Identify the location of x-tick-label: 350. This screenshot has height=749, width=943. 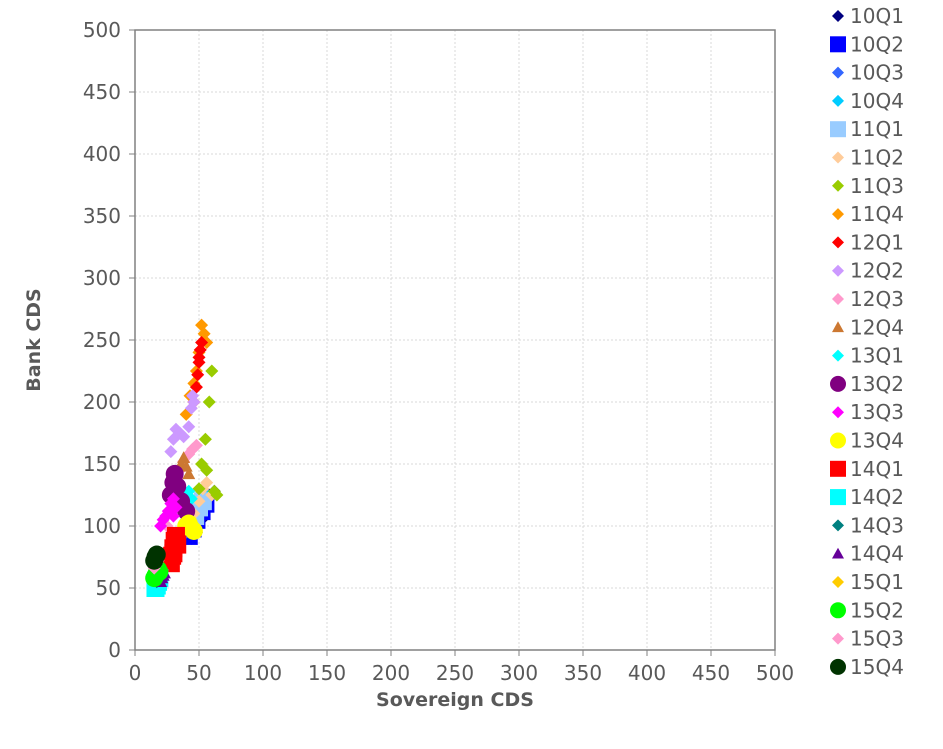
(583, 673).